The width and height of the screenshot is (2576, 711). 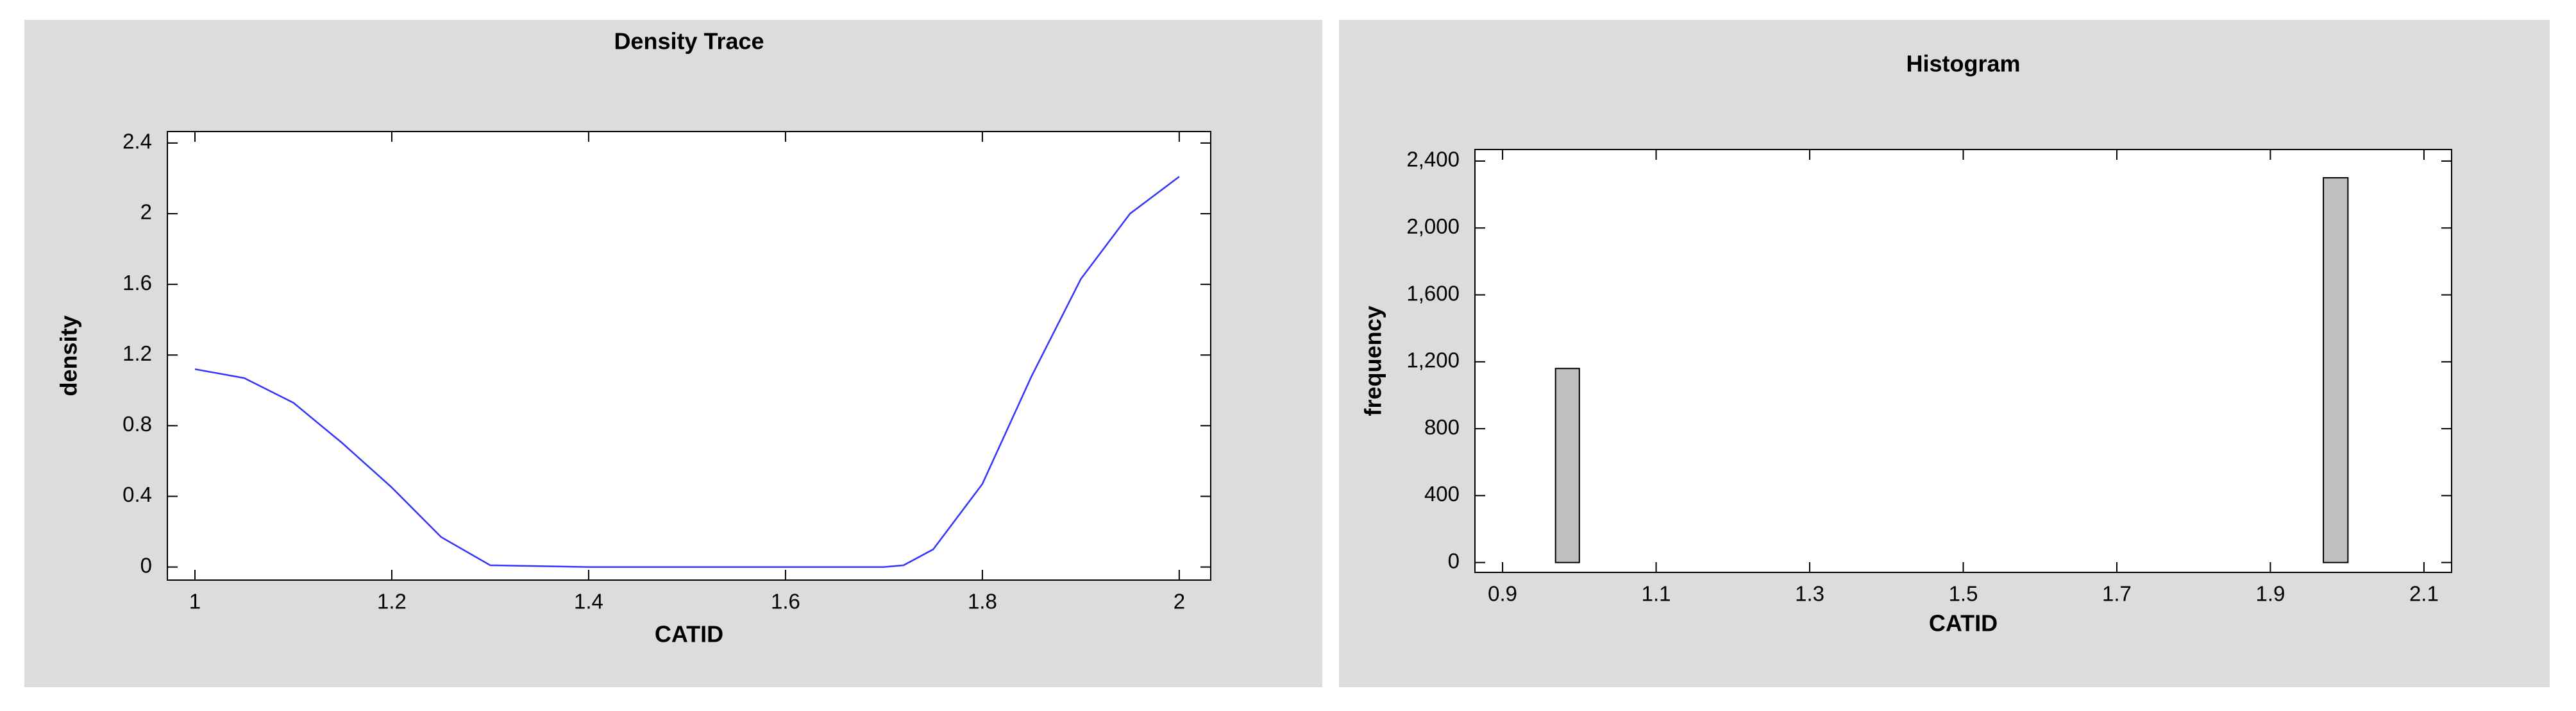 What do you see at coordinates (982, 601) in the screenshot?
I see `x-tick-label: 1.8` at bounding box center [982, 601].